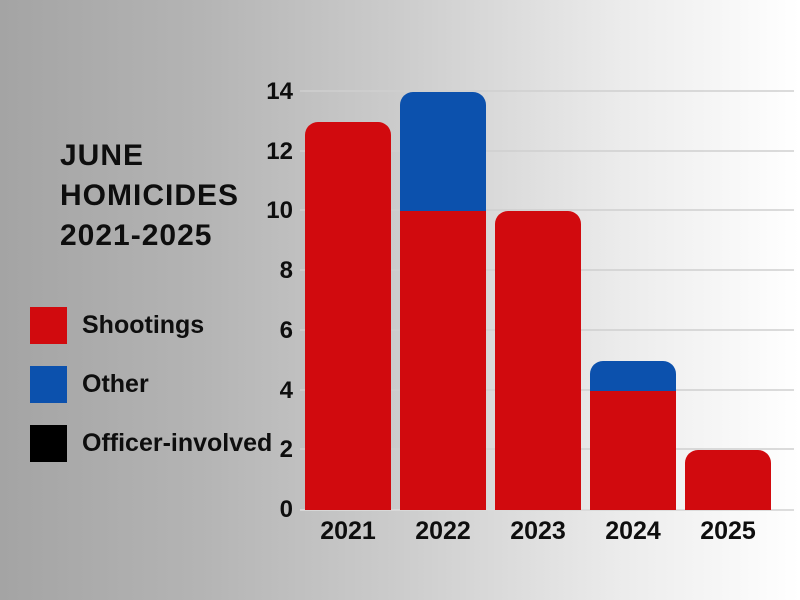 This screenshot has height=600, width=800. What do you see at coordinates (136, 235) in the screenshot?
I see `title-line-3: 2021-2025` at bounding box center [136, 235].